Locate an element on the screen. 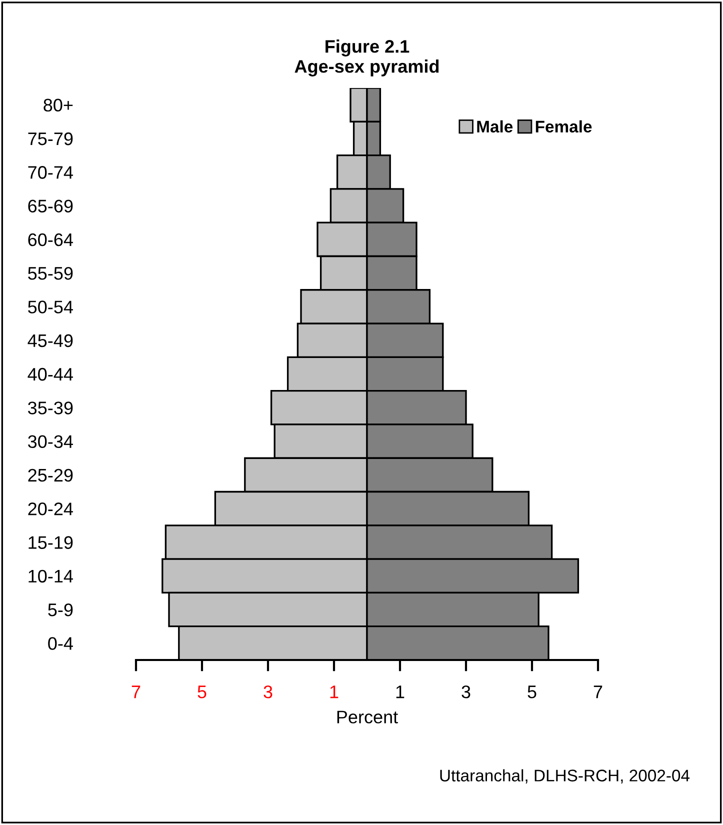 This screenshot has width=723, height=825. y-tick-label: 15-19 is located at coordinates (50, 542).